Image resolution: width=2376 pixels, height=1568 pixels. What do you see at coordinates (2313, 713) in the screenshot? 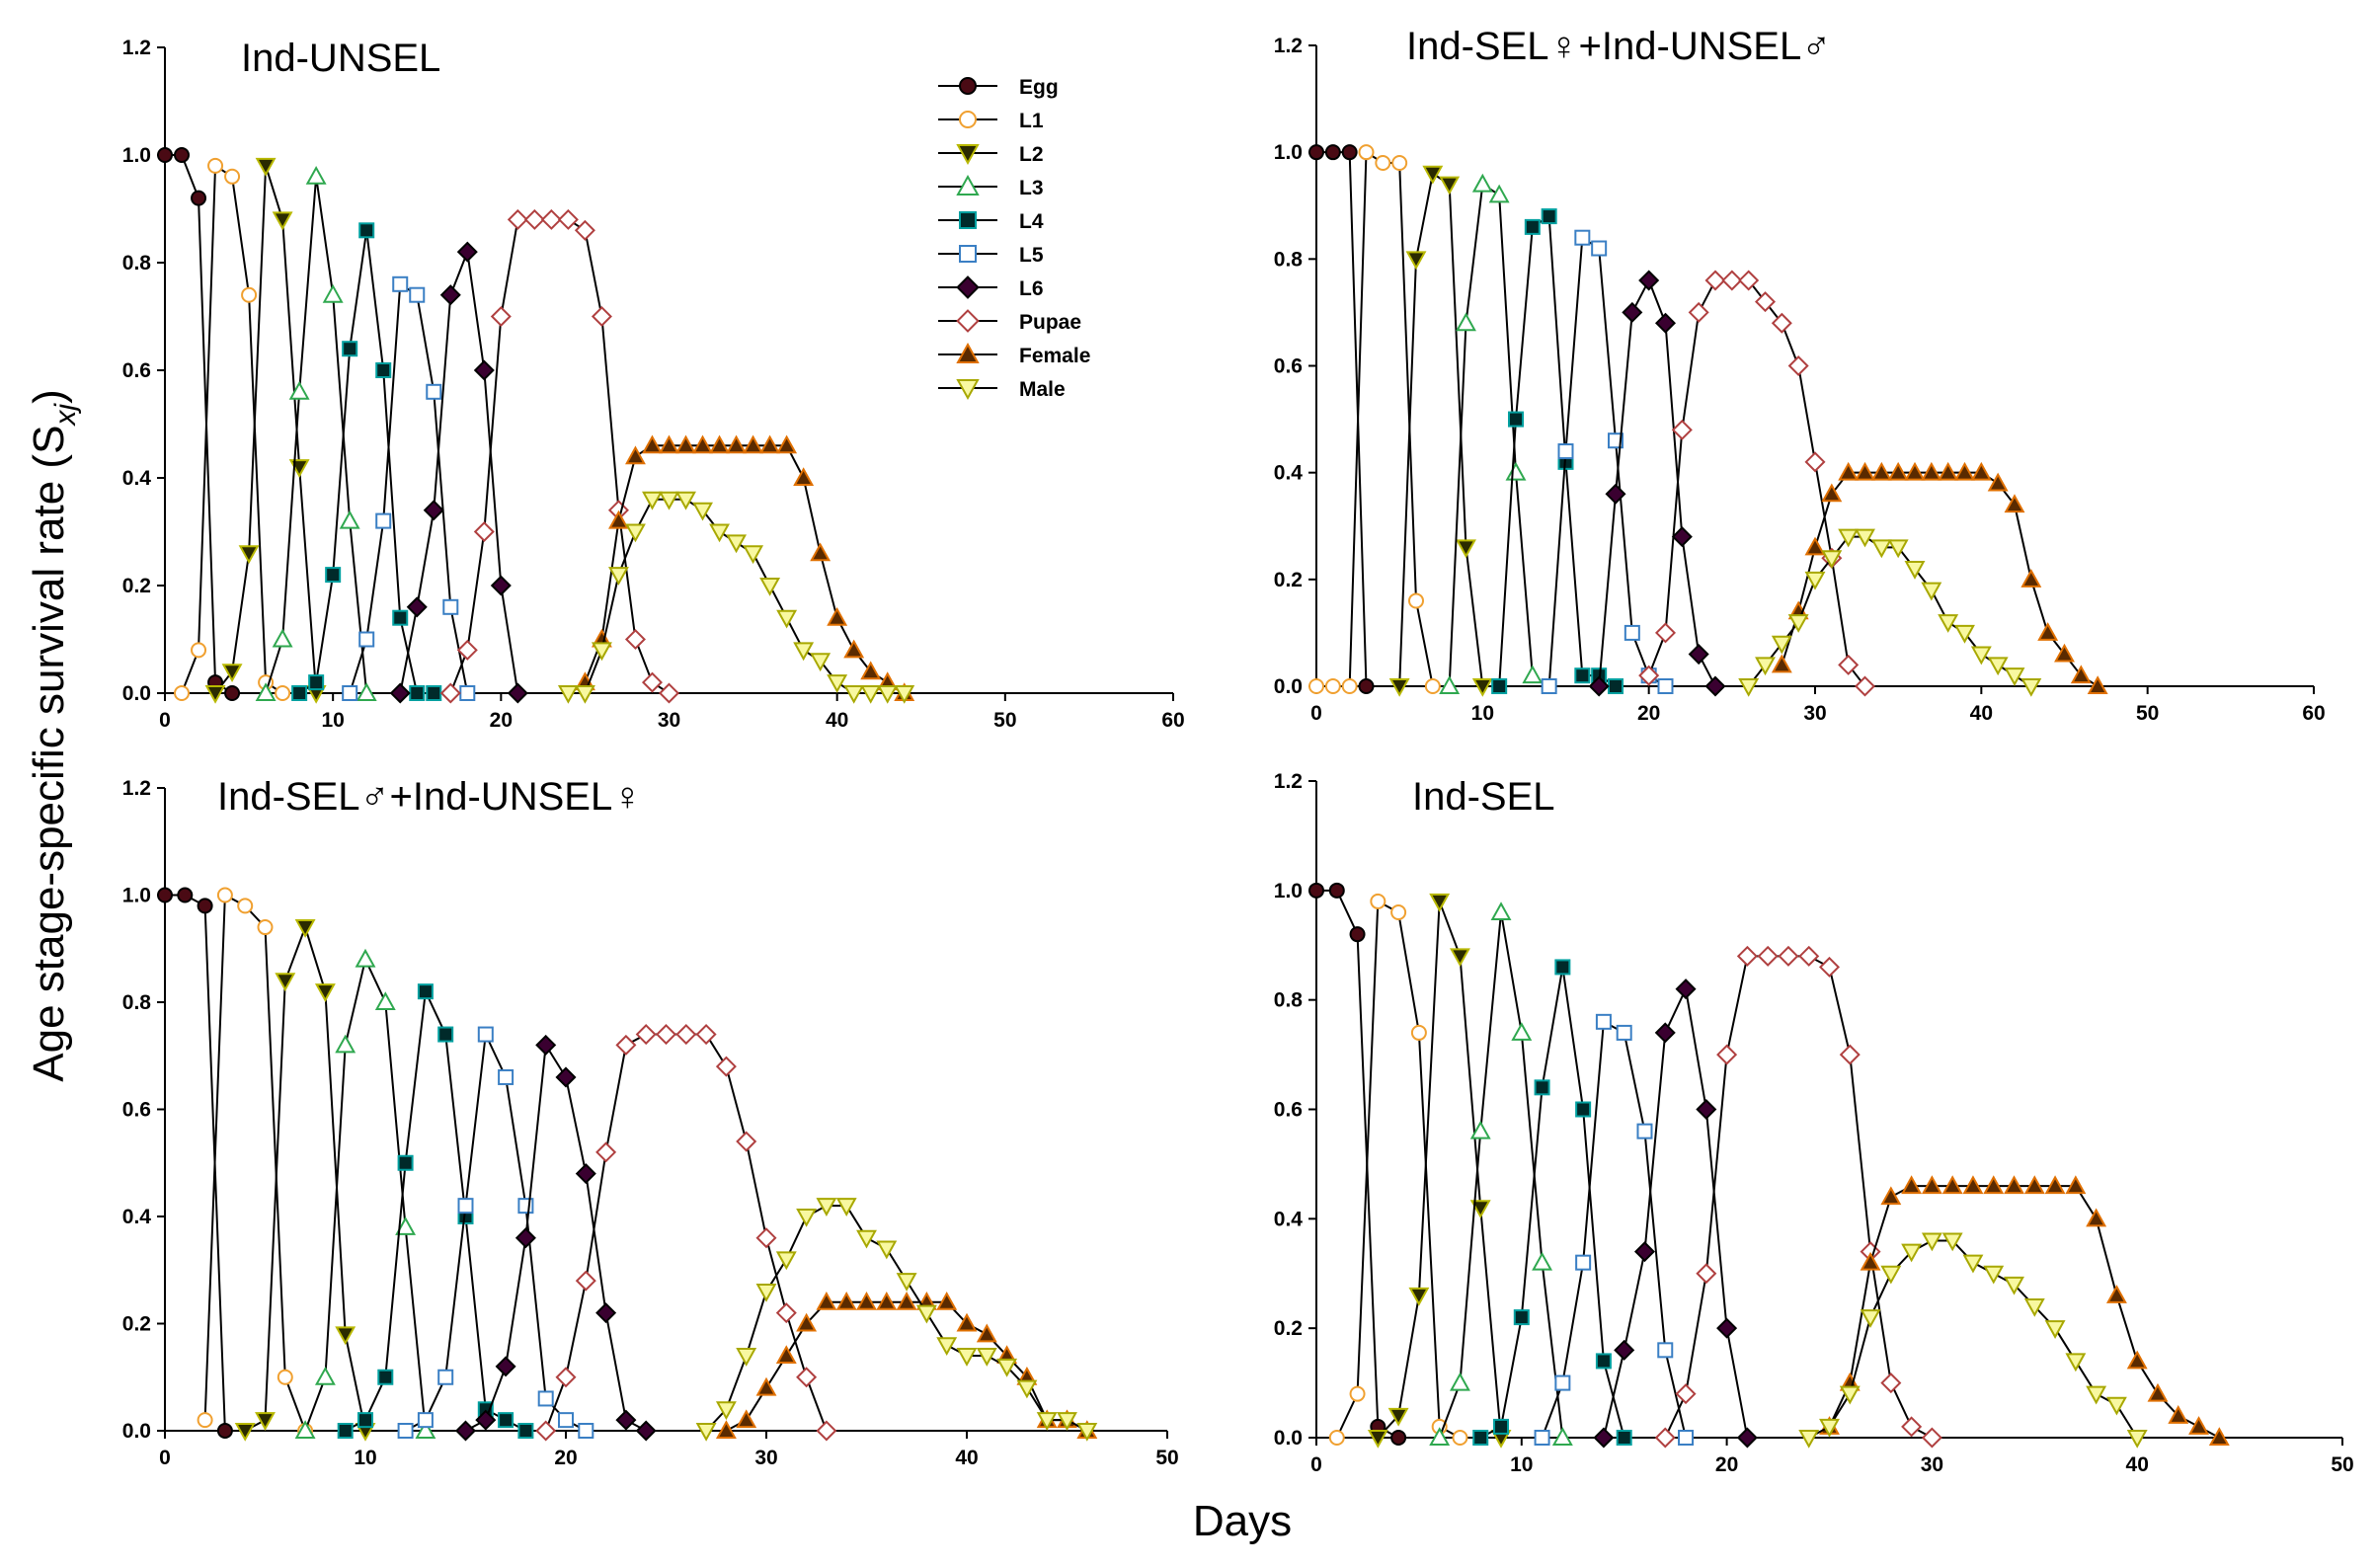
I see `x-tick-label: 60` at bounding box center [2313, 713].